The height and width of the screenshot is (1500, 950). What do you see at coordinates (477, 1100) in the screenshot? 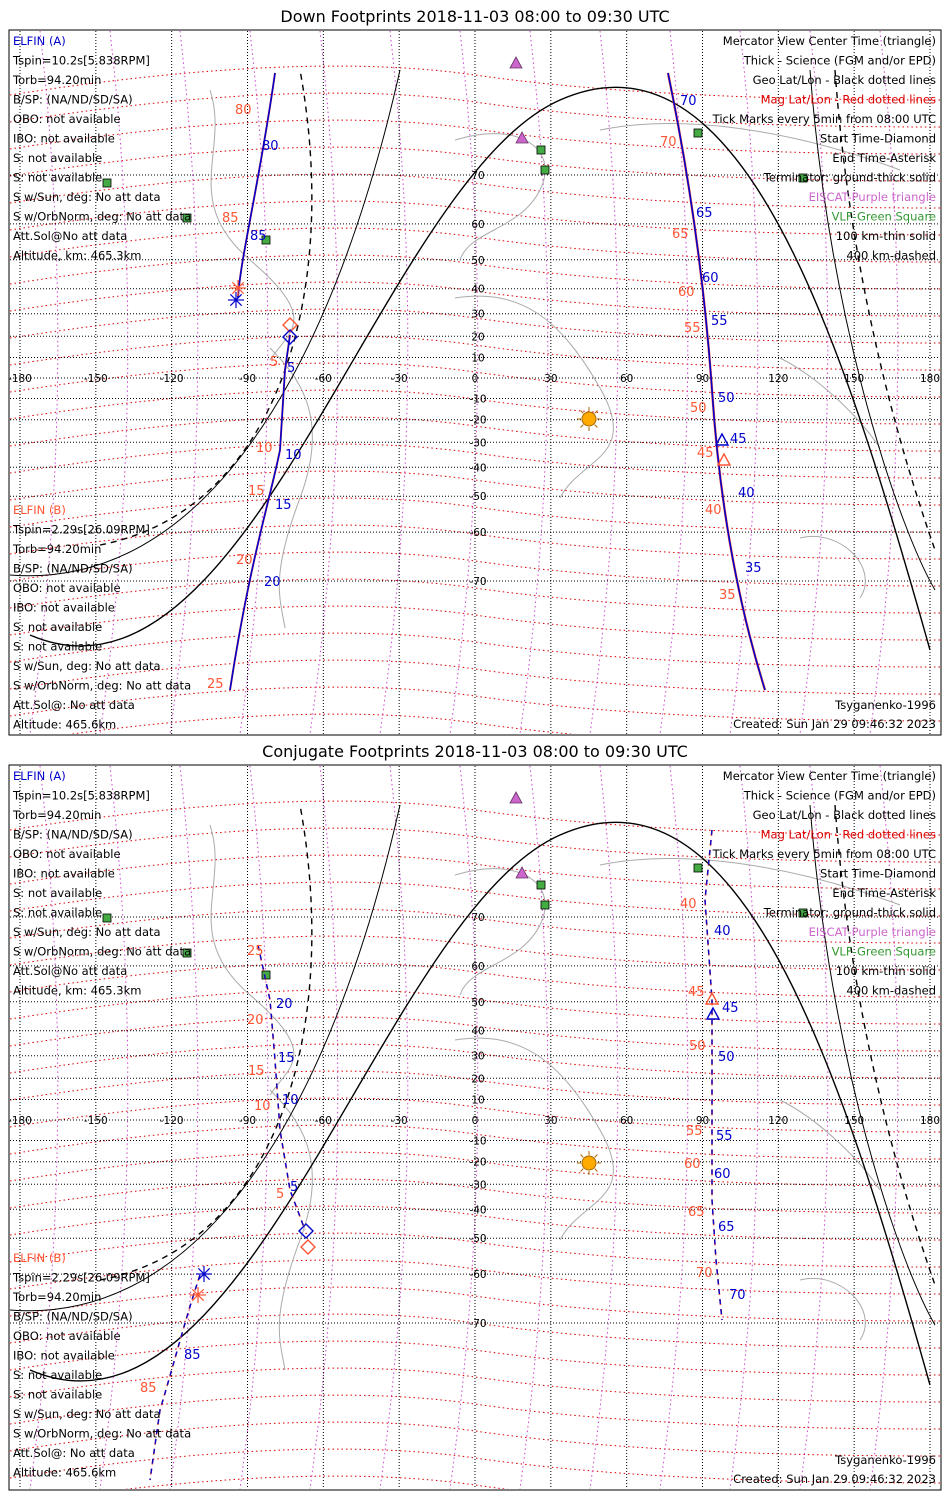
I see `lat-tick-label: 10` at bounding box center [477, 1100].